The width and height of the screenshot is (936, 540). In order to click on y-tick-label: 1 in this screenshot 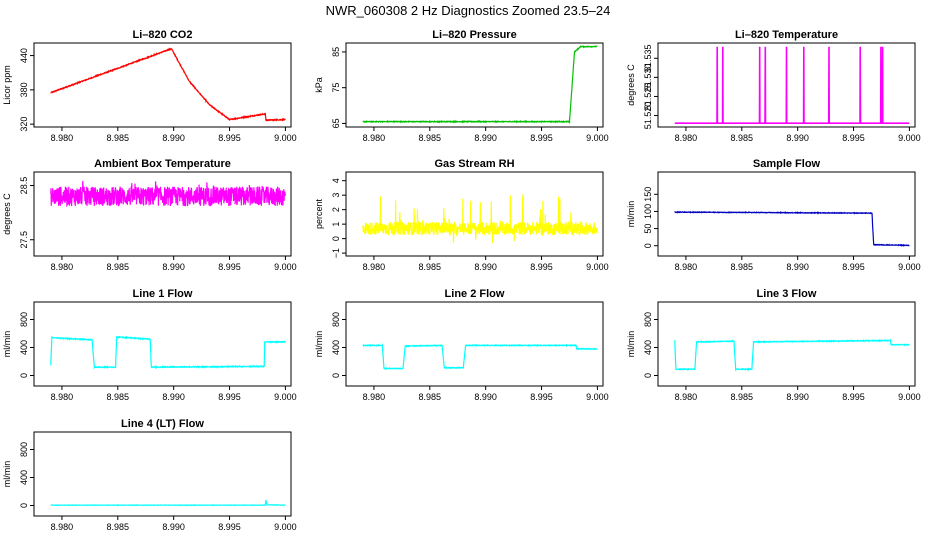, I will do `click(336, 224)`.